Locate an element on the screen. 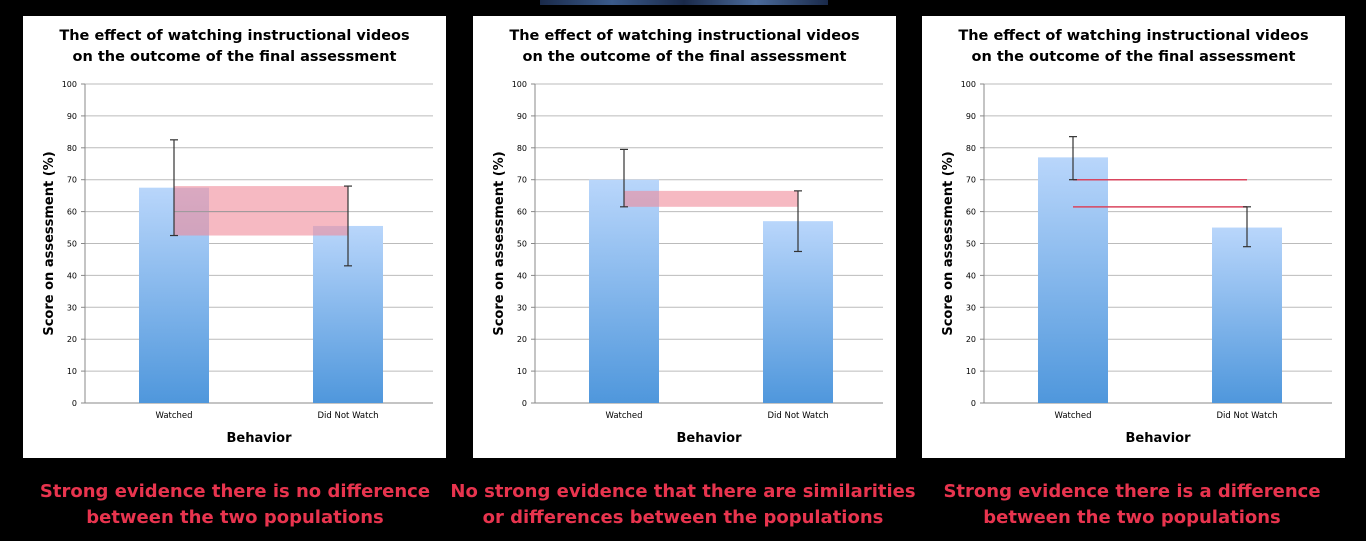 This screenshot has height=541, width=1366. caption-line-2: or differences between the populations is located at coordinates (683, 517).